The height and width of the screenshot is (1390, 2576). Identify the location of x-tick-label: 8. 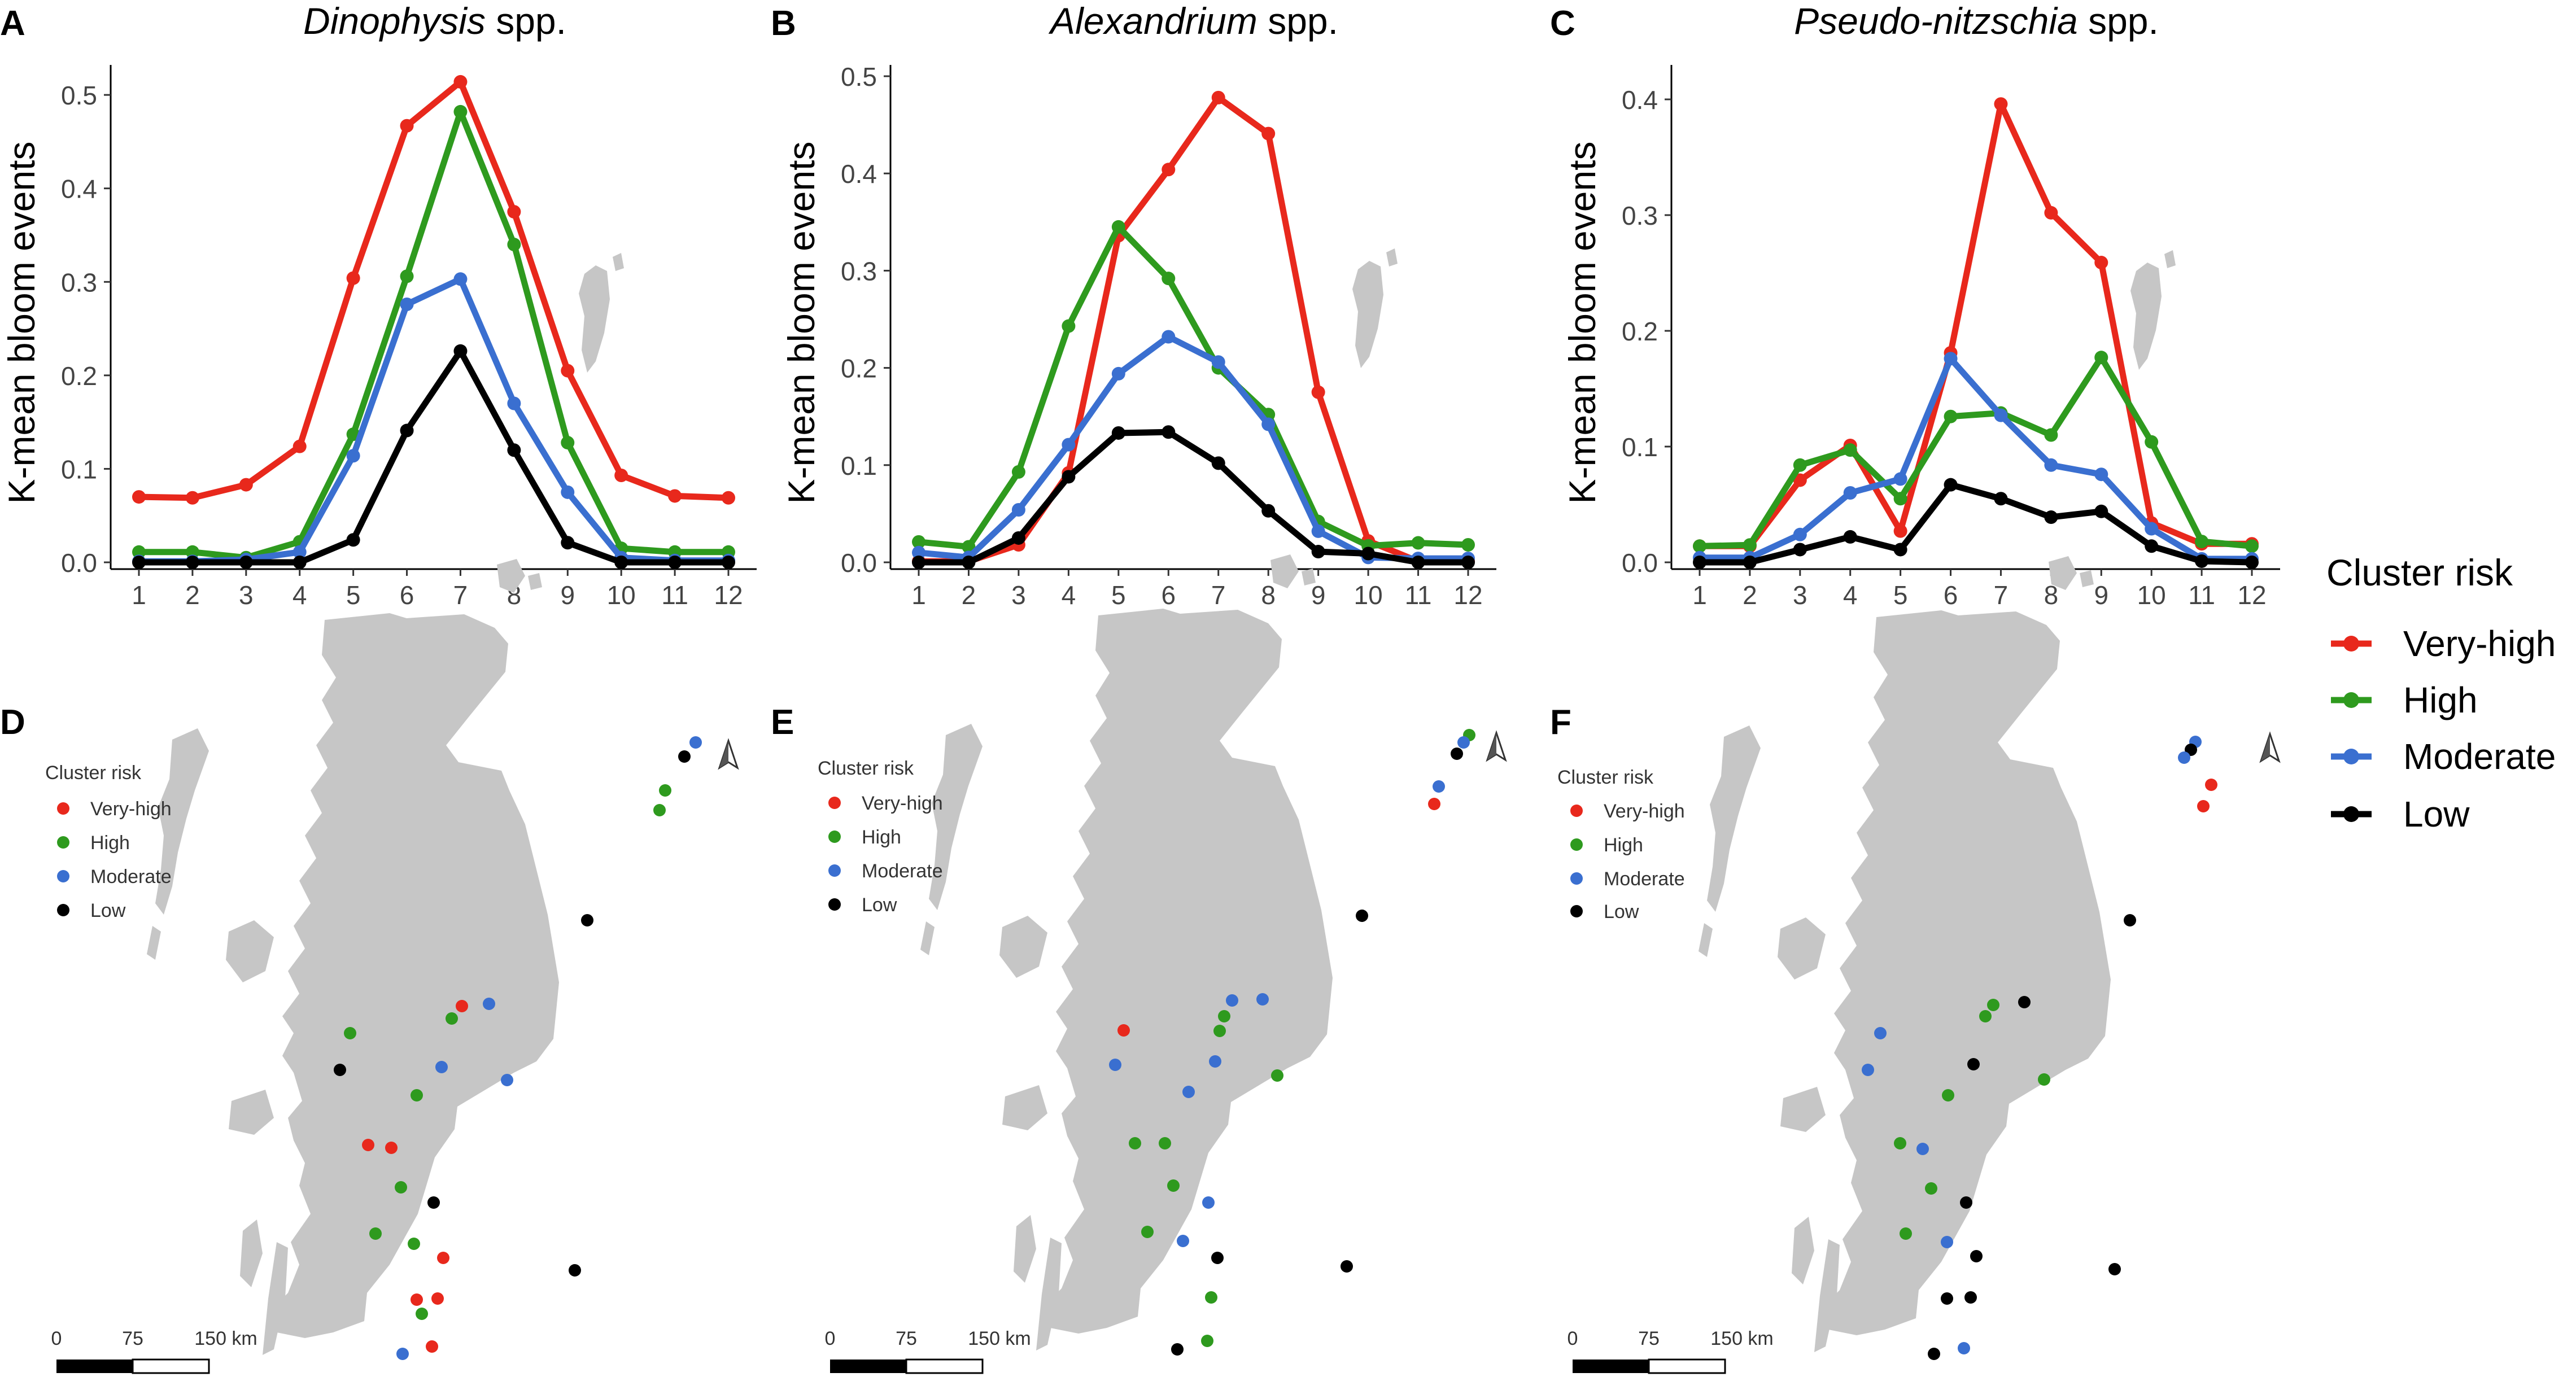
(1269, 595).